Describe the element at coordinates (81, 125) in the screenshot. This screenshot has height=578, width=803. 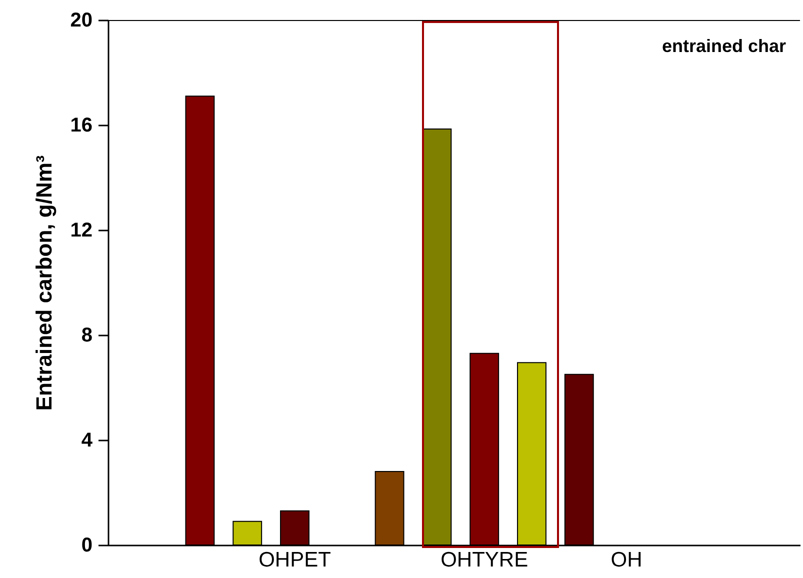
I see `y-tick-label: 16` at that location.